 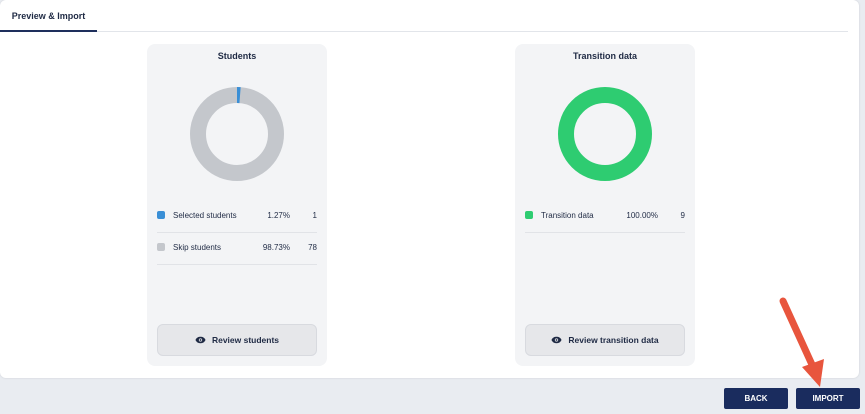 I want to click on legend-row-selected-students: Selected students 1.27% 1, so click(x=237, y=217).